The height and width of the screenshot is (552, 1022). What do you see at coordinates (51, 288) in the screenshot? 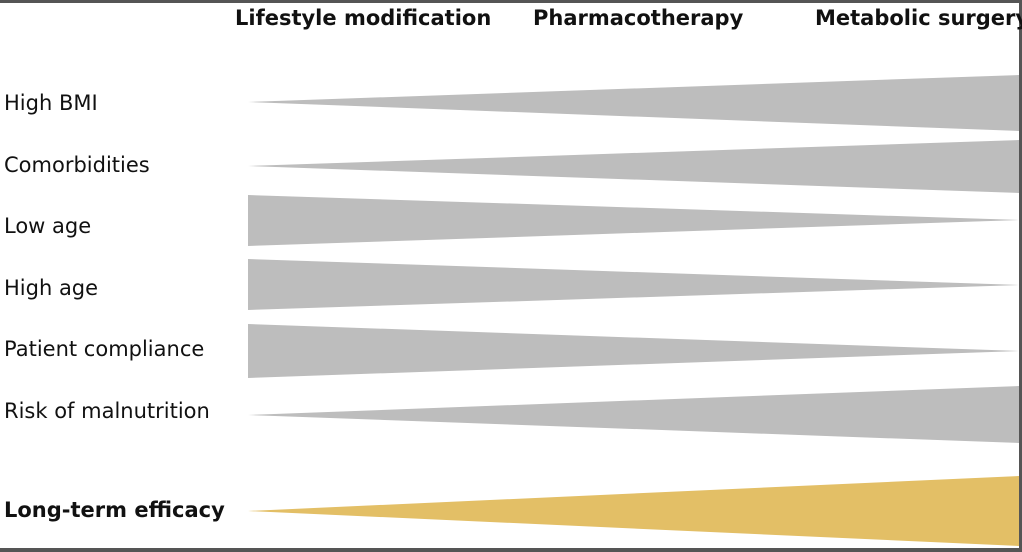
I see `row-label: High age` at bounding box center [51, 288].